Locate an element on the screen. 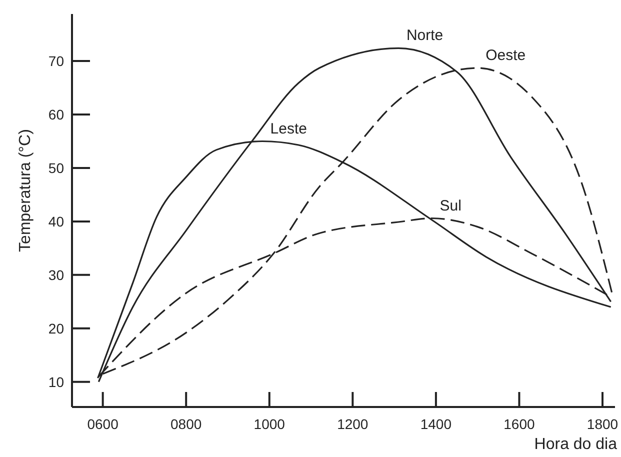  y-tick-label: 20 is located at coordinates (56, 328).